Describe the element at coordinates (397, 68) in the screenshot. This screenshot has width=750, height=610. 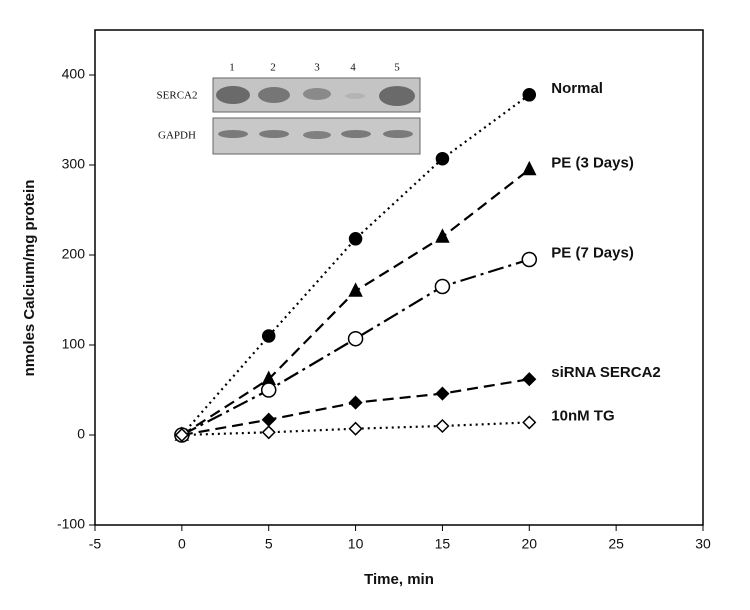
I see `blot-lane-label: 5` at that location.